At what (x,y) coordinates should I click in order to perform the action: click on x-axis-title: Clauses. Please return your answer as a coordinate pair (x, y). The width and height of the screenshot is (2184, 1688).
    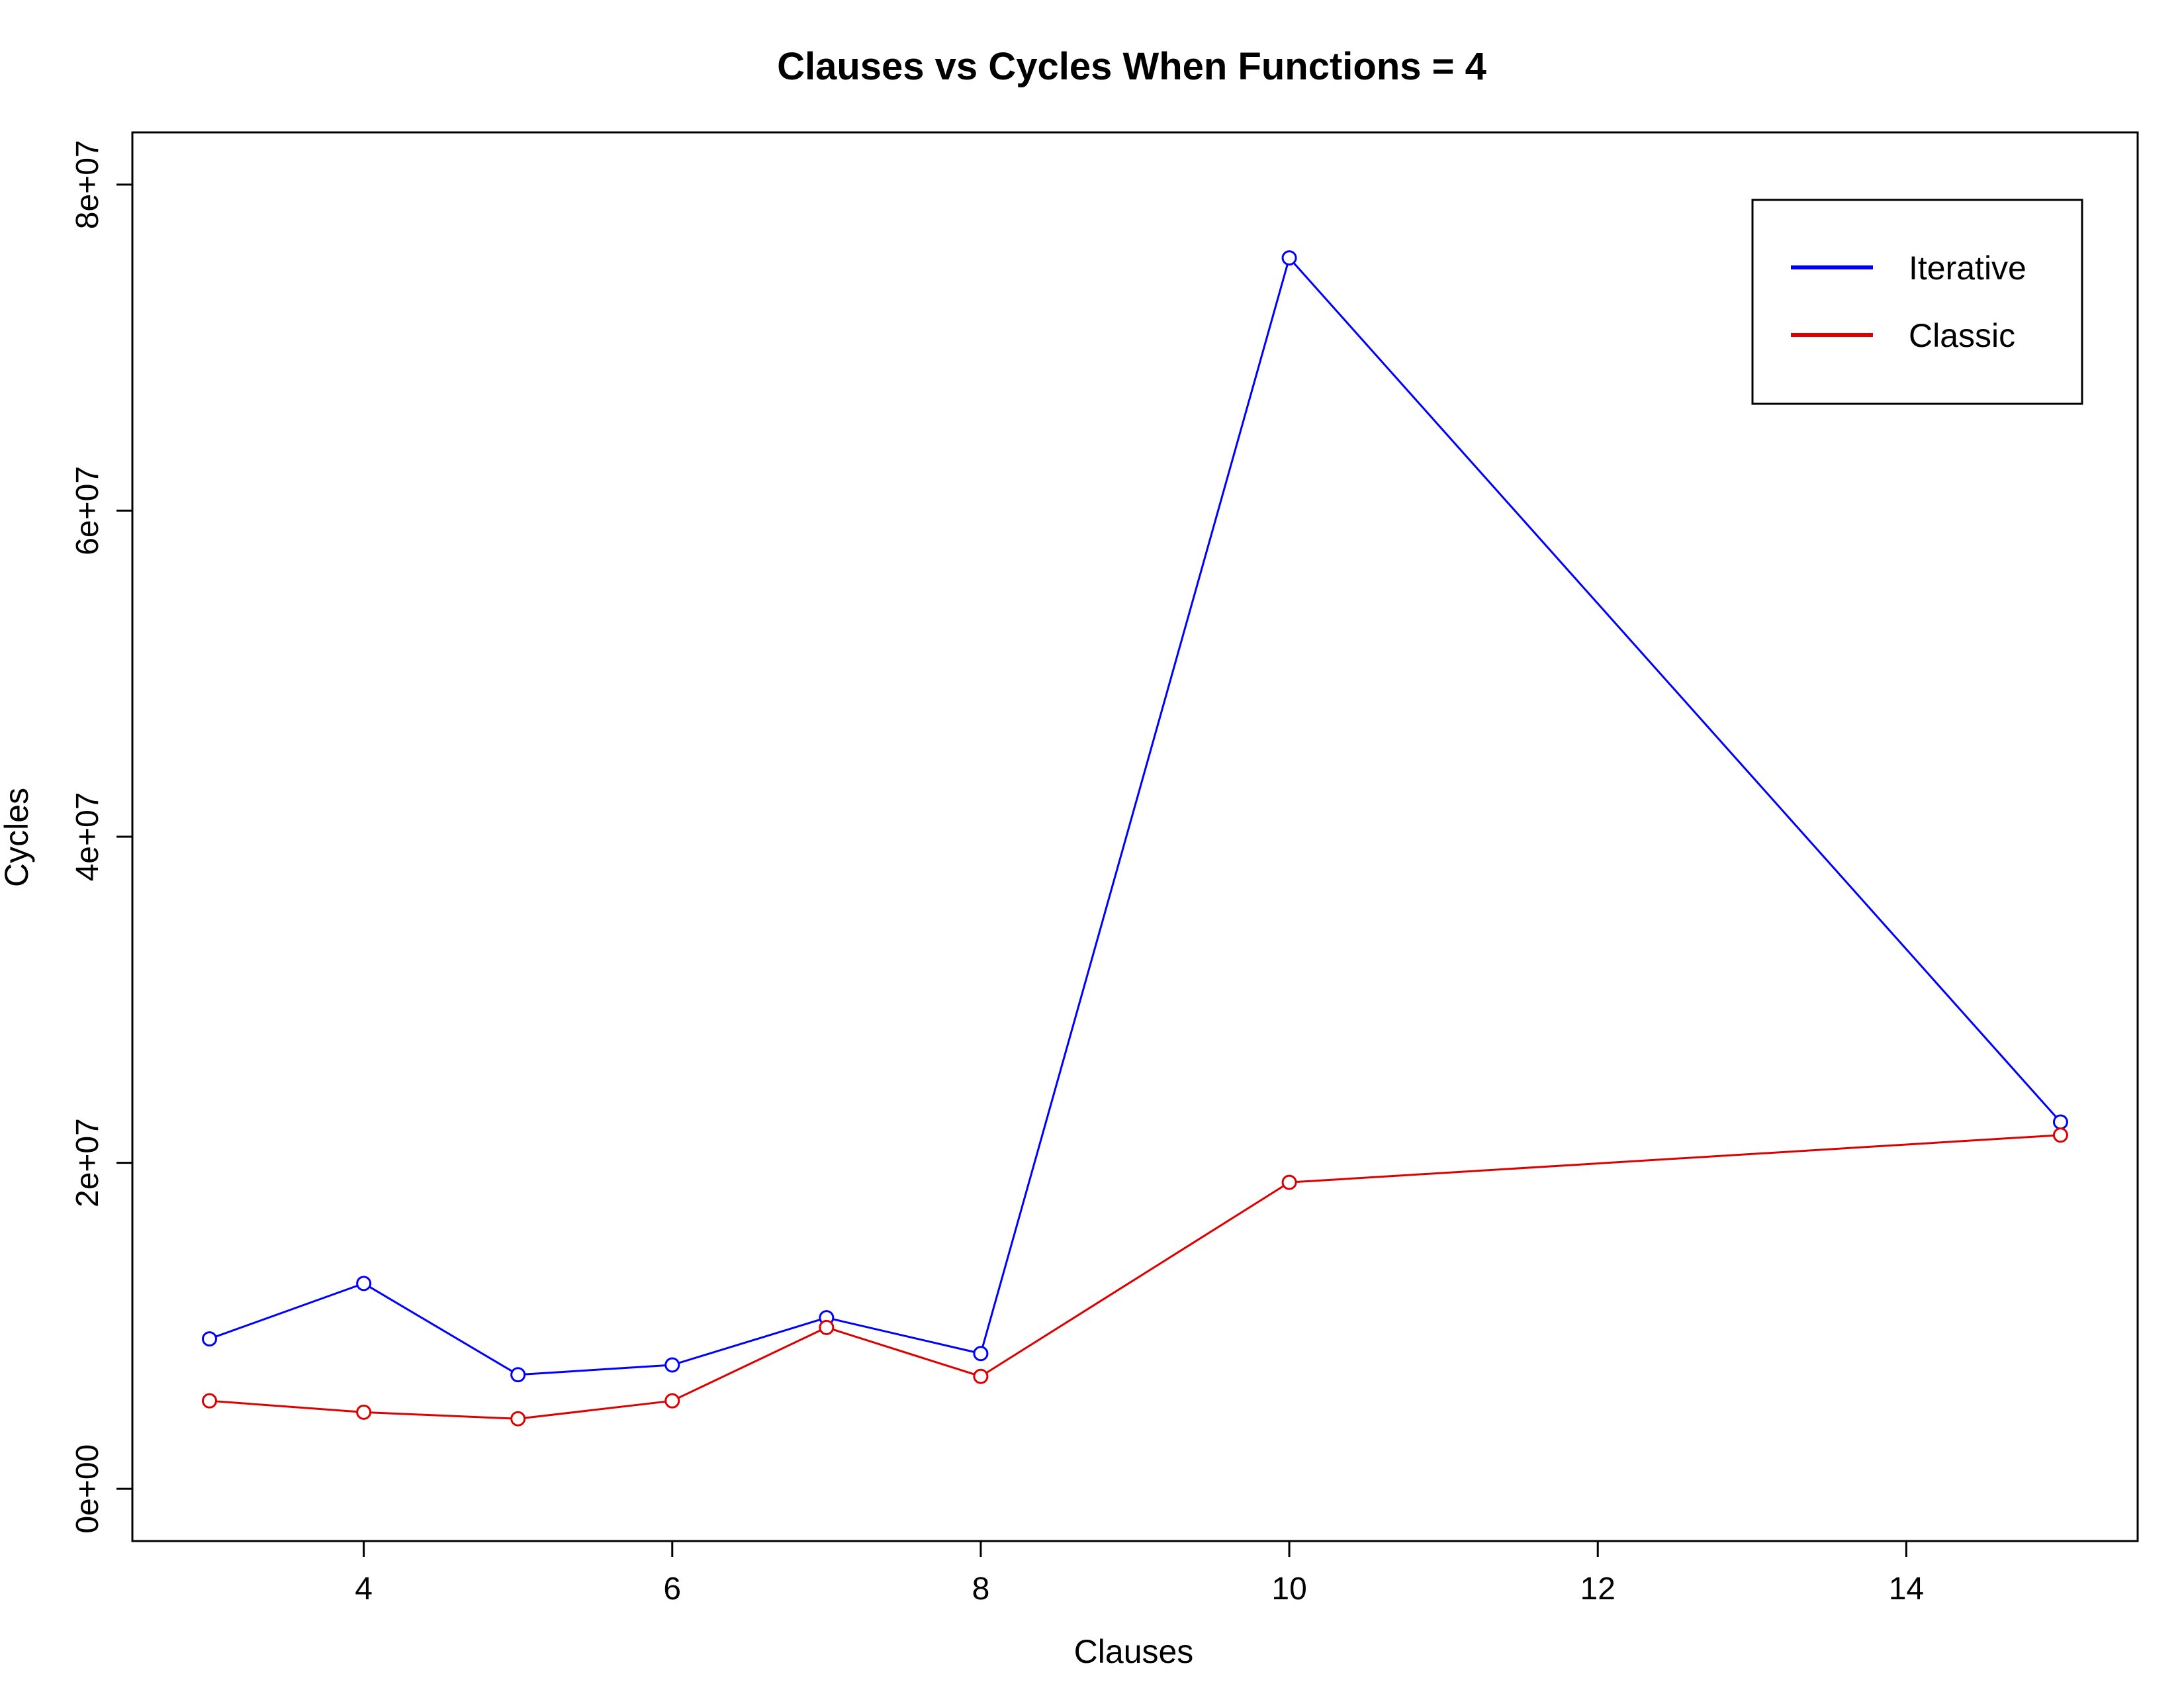
    Looking at the image, I should click on (1134, 1651).